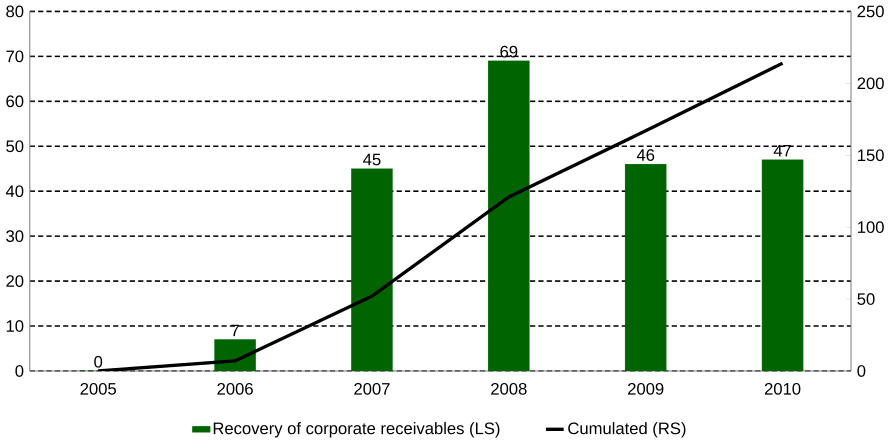 The width and height of the screenshot is (890, 441). What do you see at coordinates (15, 236) in the screenshot?
I see `y-tick-label: 30` at bounding box center [15, 236].